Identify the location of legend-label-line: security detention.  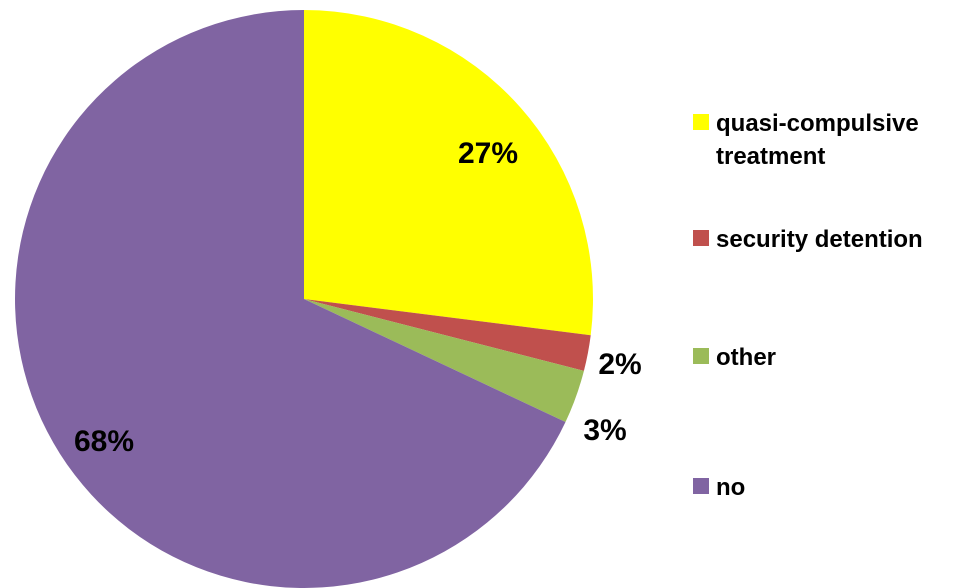
(819, 239).